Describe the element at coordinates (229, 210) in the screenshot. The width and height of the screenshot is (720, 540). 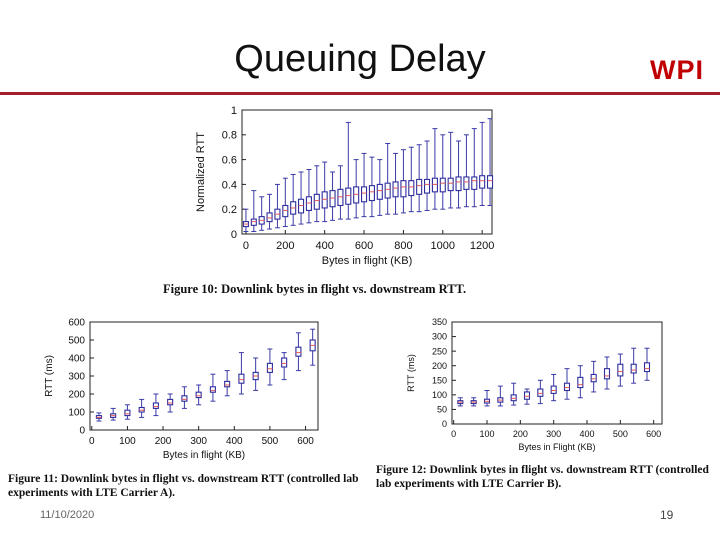
I see `y-tick-label: 0.2` at that location.